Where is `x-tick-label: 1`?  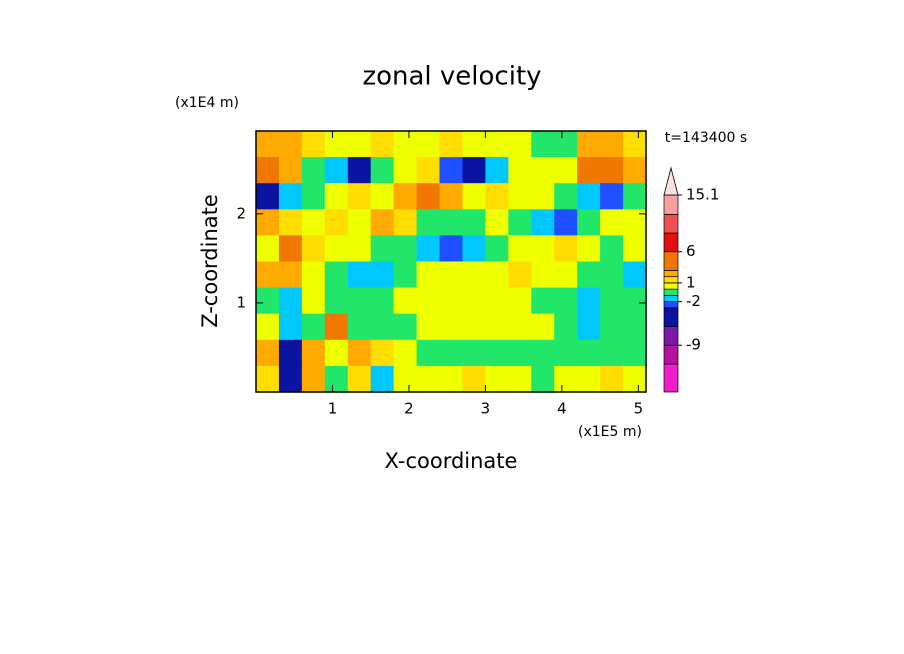
x-tick-label: 1 is located at coordinates (333, 409).